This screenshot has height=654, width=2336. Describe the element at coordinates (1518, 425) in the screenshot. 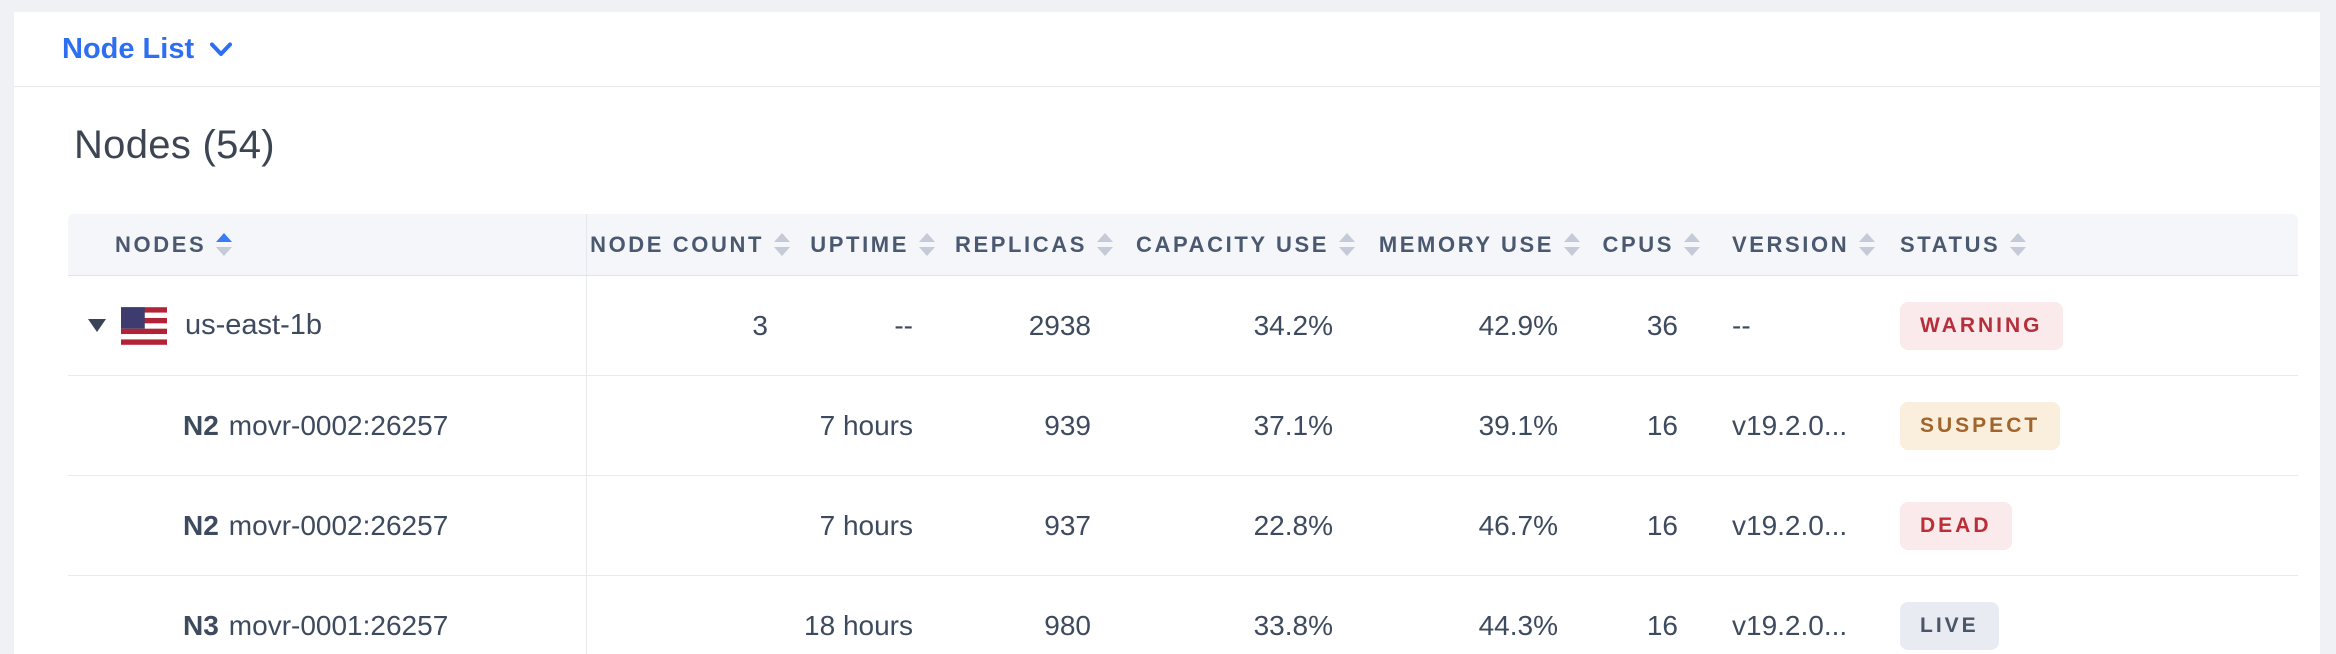

I see `cell-memory-use: 39.1%` at that location.